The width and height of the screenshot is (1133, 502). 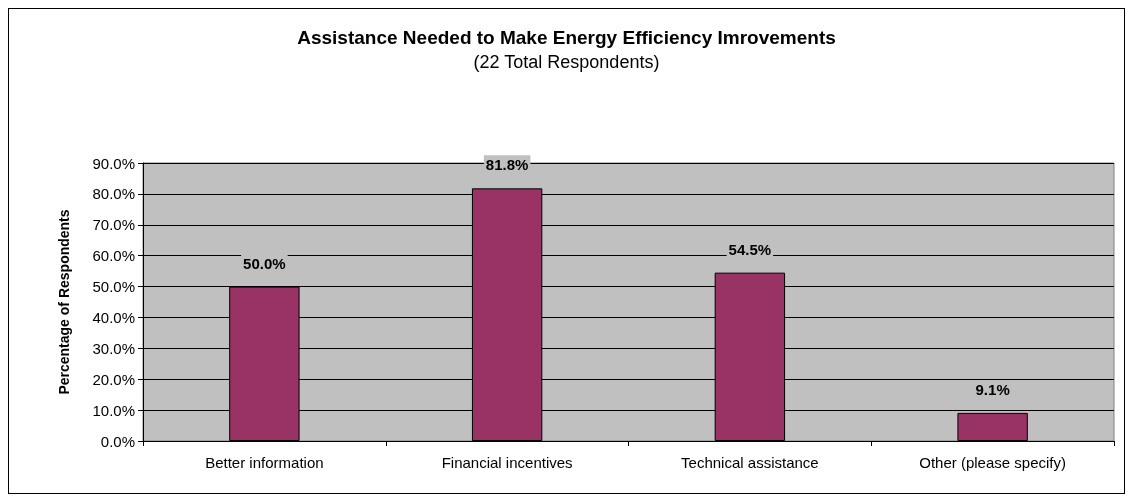 I want to click on y-axis-title: Percentage of Respondents, so click(x=64, y=302).